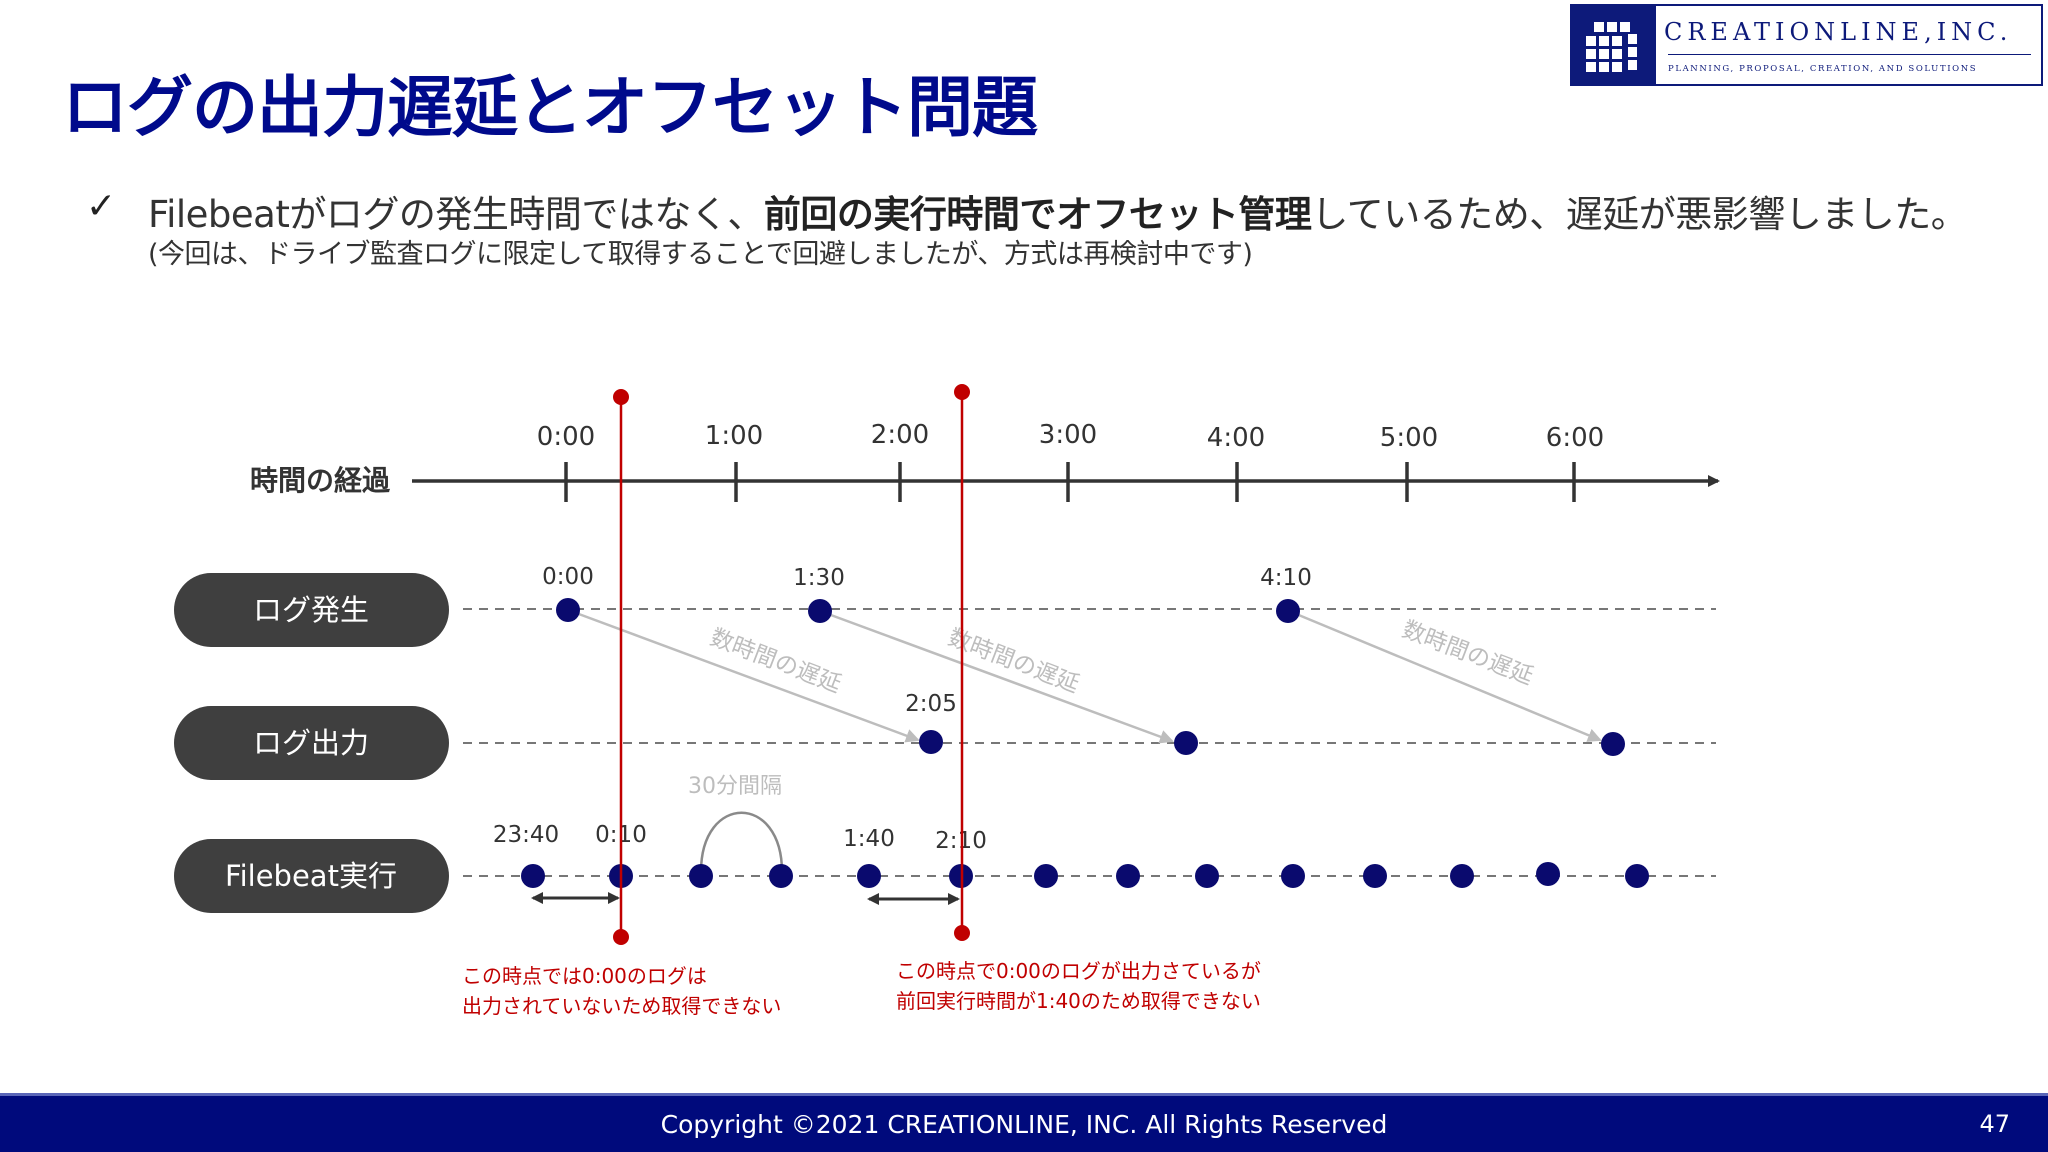  I want to click on run-labels: 23:40 0:10 1:40 2:10, so click(740, 838).